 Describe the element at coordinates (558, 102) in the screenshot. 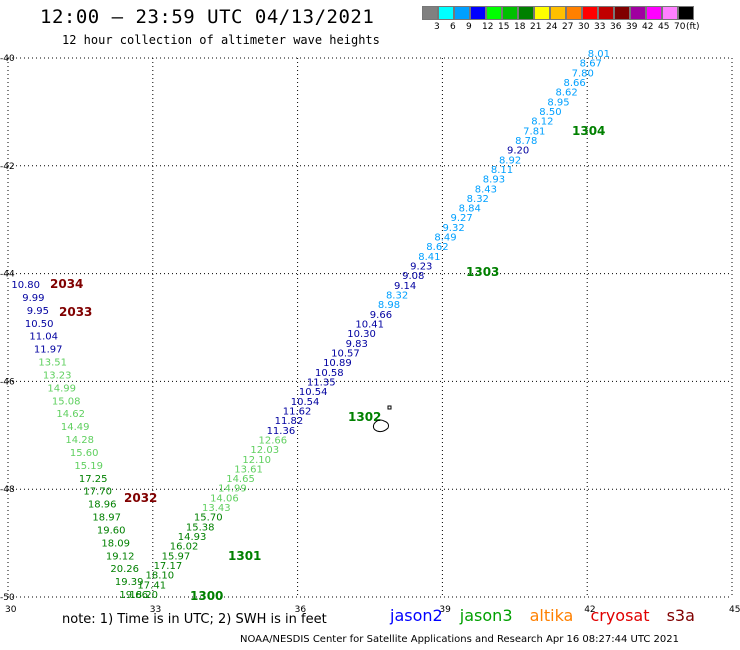

I see `swh-value: 8.95` at that location.